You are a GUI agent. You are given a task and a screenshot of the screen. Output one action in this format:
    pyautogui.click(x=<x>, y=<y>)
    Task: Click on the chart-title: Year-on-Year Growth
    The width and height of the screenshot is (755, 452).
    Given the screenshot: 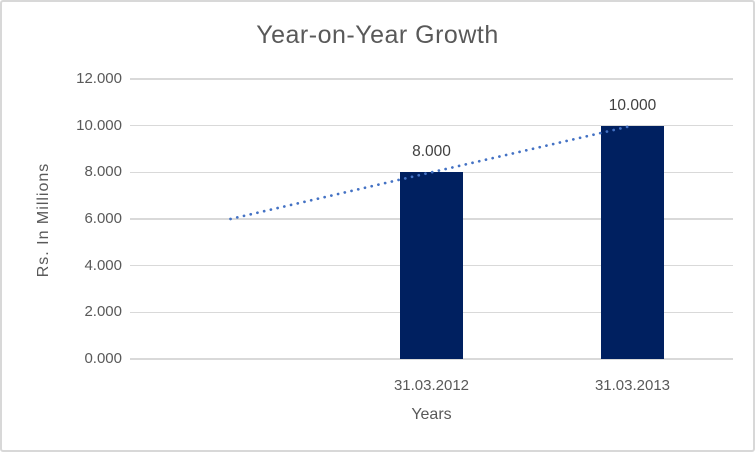 What is the action you would take?
    pyautogui.click(x=377, y=35)
    